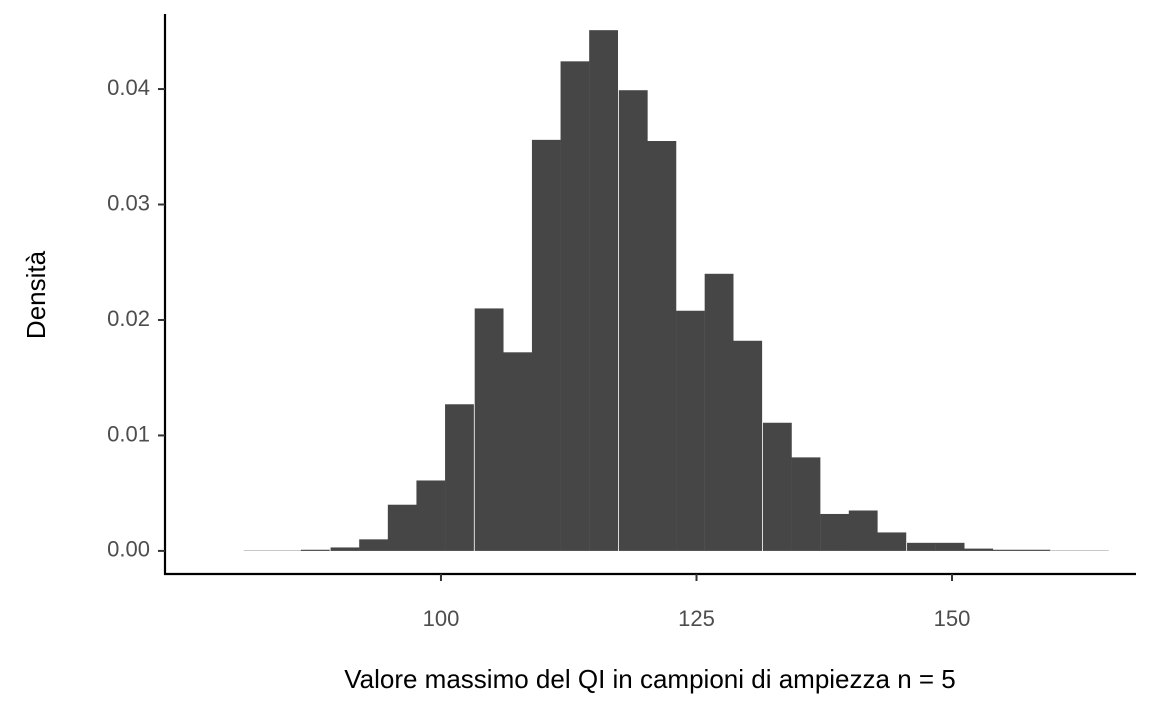  Describe the element at coordinates (36, 294) in the screenshot. I see `y-axis-title: Densità` at that location.